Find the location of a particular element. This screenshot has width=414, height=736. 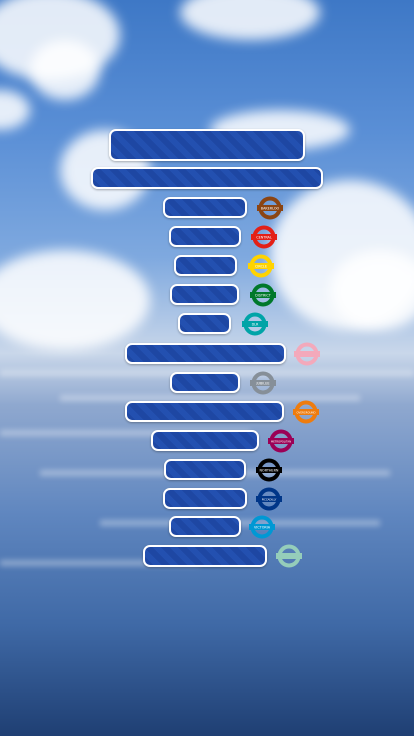

hammersmith-roundel-icon is located at coordinates (307, 354).